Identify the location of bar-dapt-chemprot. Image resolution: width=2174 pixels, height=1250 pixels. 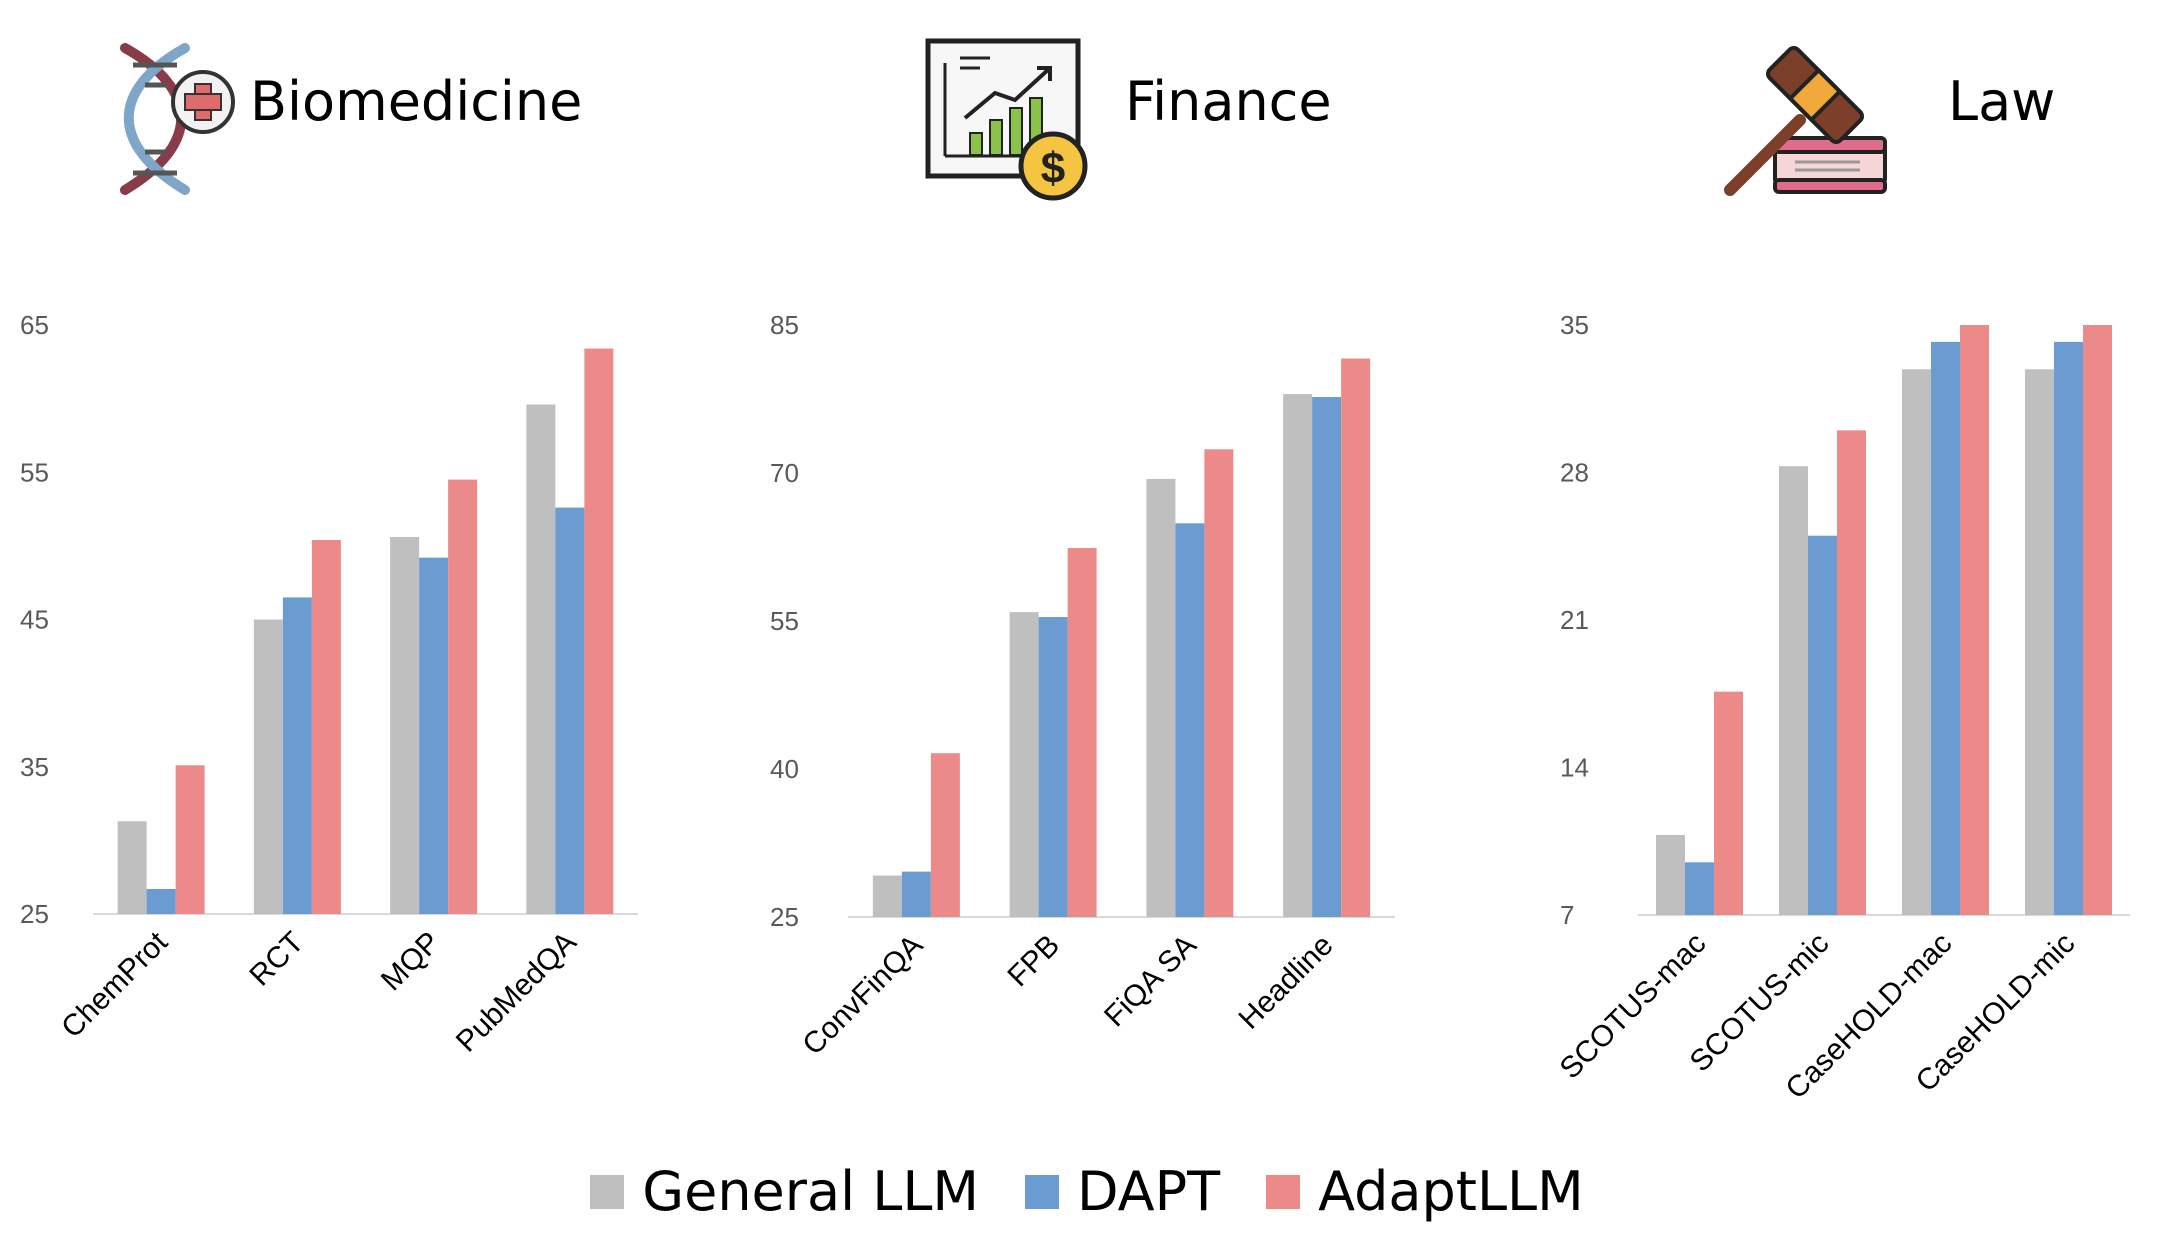
(161, 901).